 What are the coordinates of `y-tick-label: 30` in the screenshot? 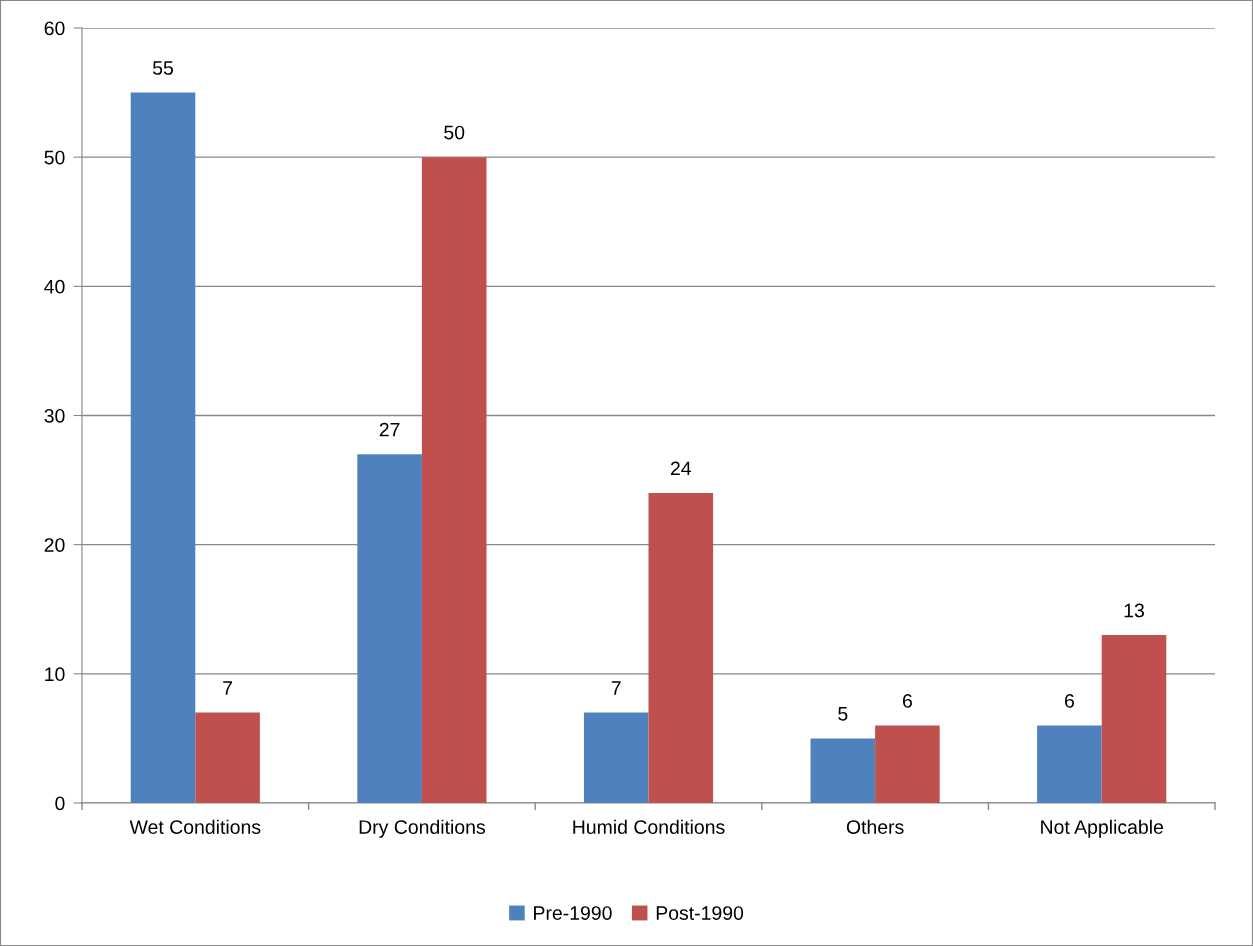 It's located at (54, 415).